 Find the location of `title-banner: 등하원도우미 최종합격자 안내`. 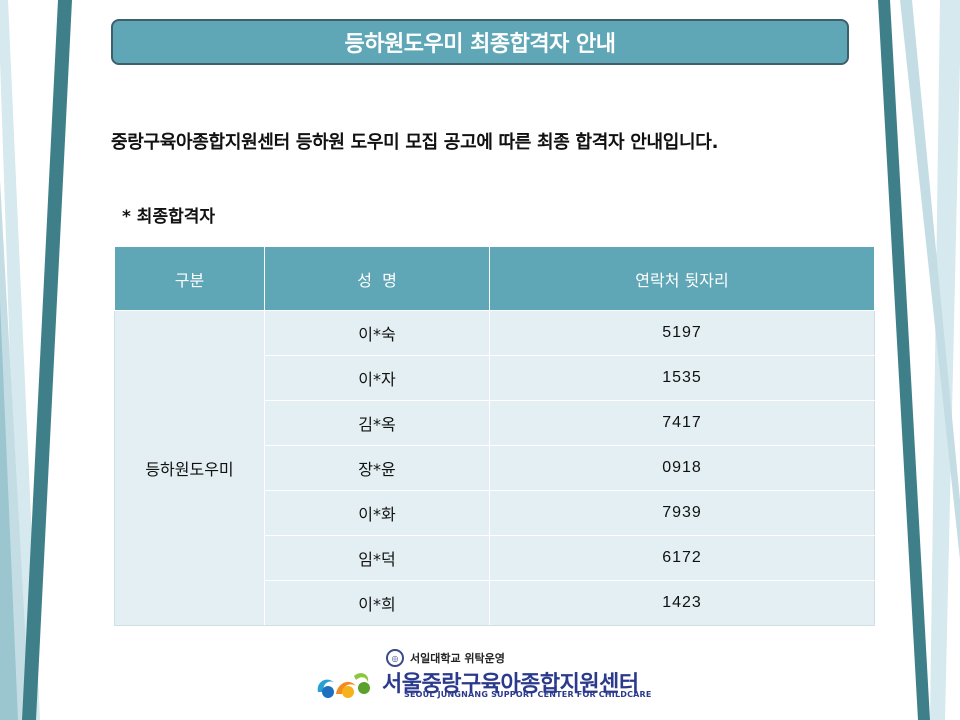

title-banner: 등하원도우미 최종합격자 안내 is located at coordinates (480, 42).